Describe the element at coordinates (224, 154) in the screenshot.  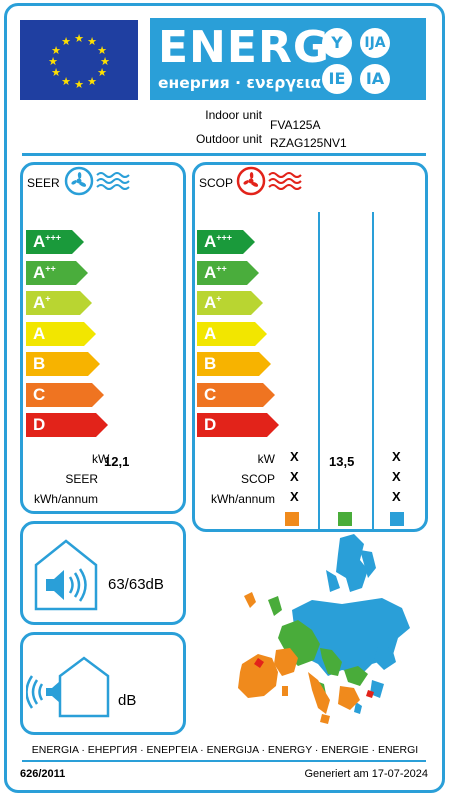
I see `header-divider` at that location.